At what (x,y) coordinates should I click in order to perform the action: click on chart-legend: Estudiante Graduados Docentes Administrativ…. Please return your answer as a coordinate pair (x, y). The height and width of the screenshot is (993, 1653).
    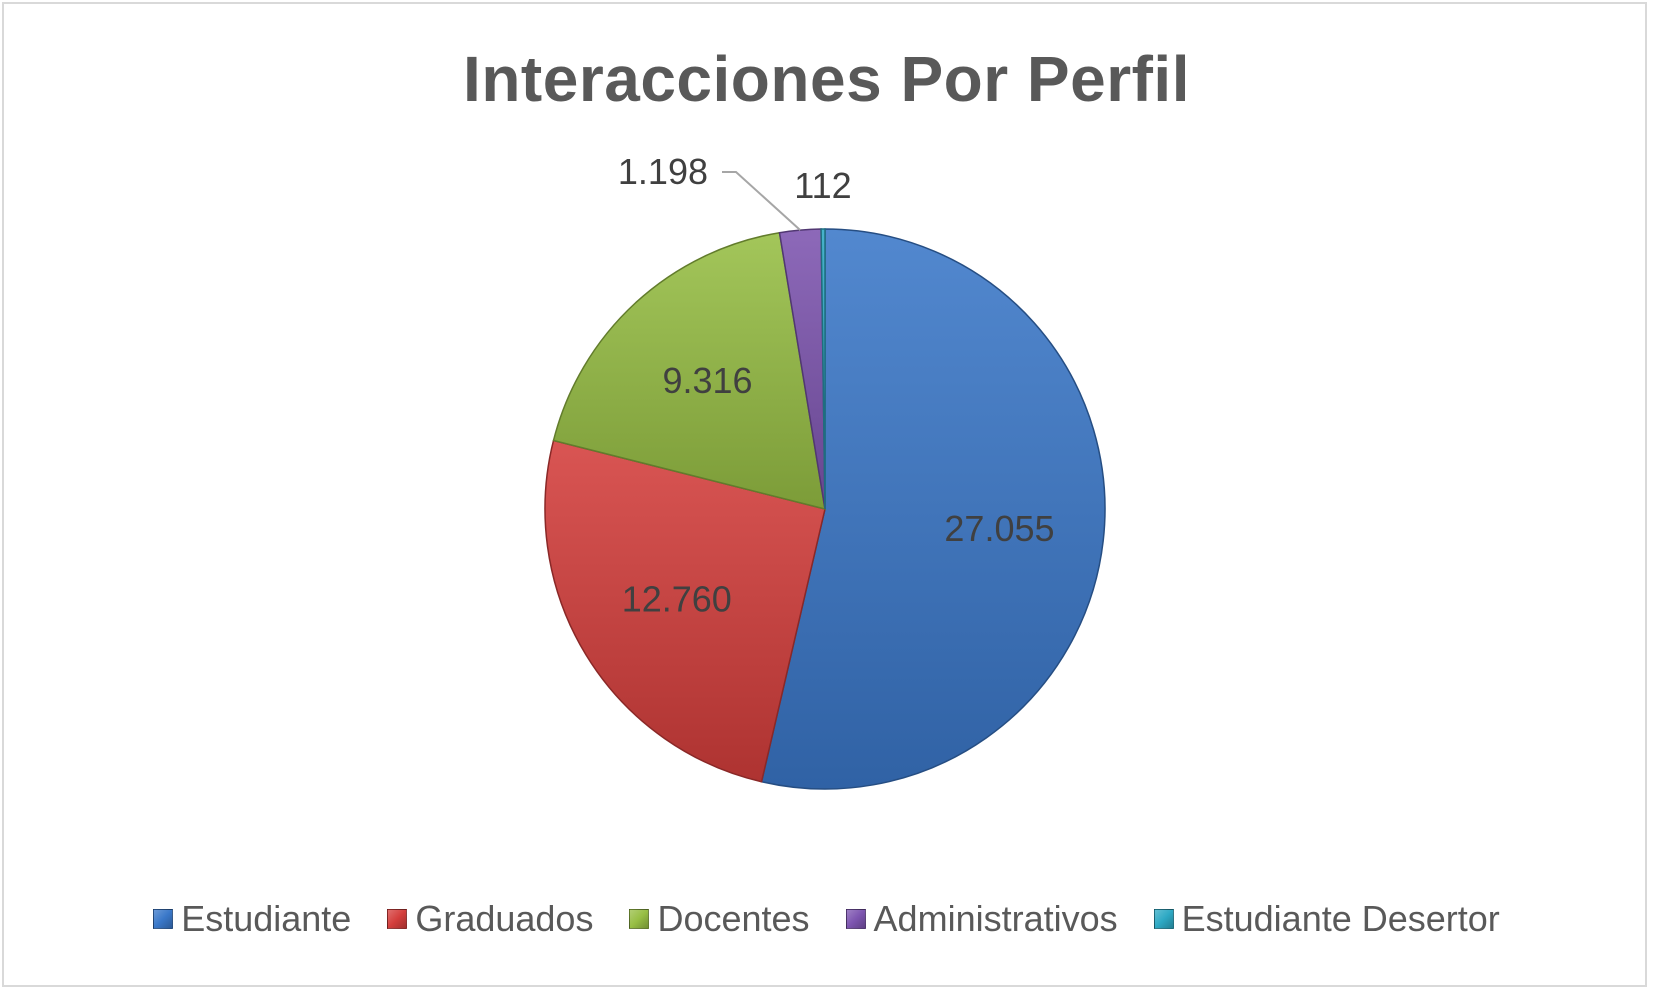
    Looking at the image, I should click on (826, 919).